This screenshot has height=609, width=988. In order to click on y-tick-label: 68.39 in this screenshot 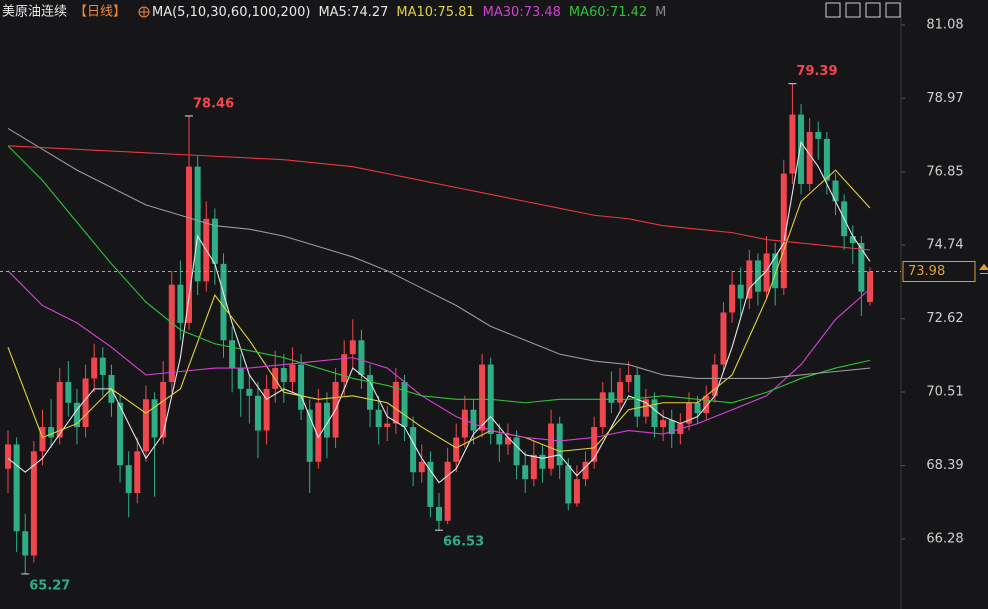, I will do `click(944, 465)`.